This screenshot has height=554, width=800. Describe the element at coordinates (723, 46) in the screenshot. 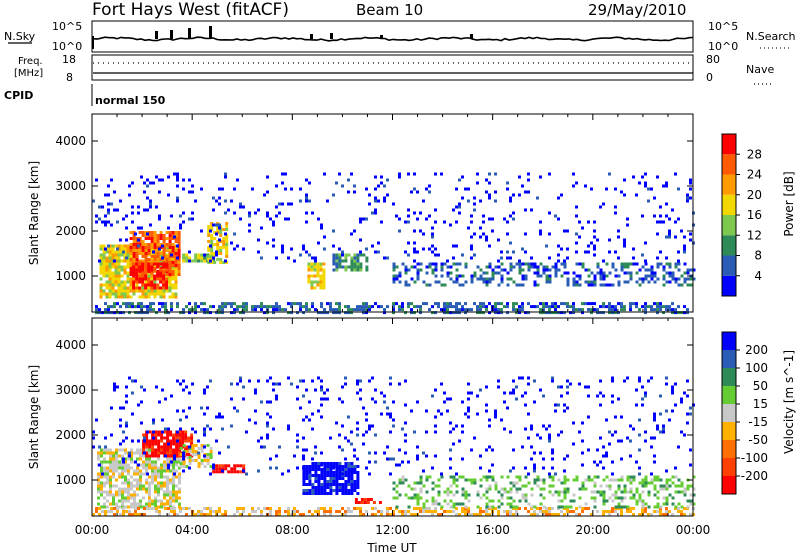

I see `nsearch-tick-low: 10^0` at that location.